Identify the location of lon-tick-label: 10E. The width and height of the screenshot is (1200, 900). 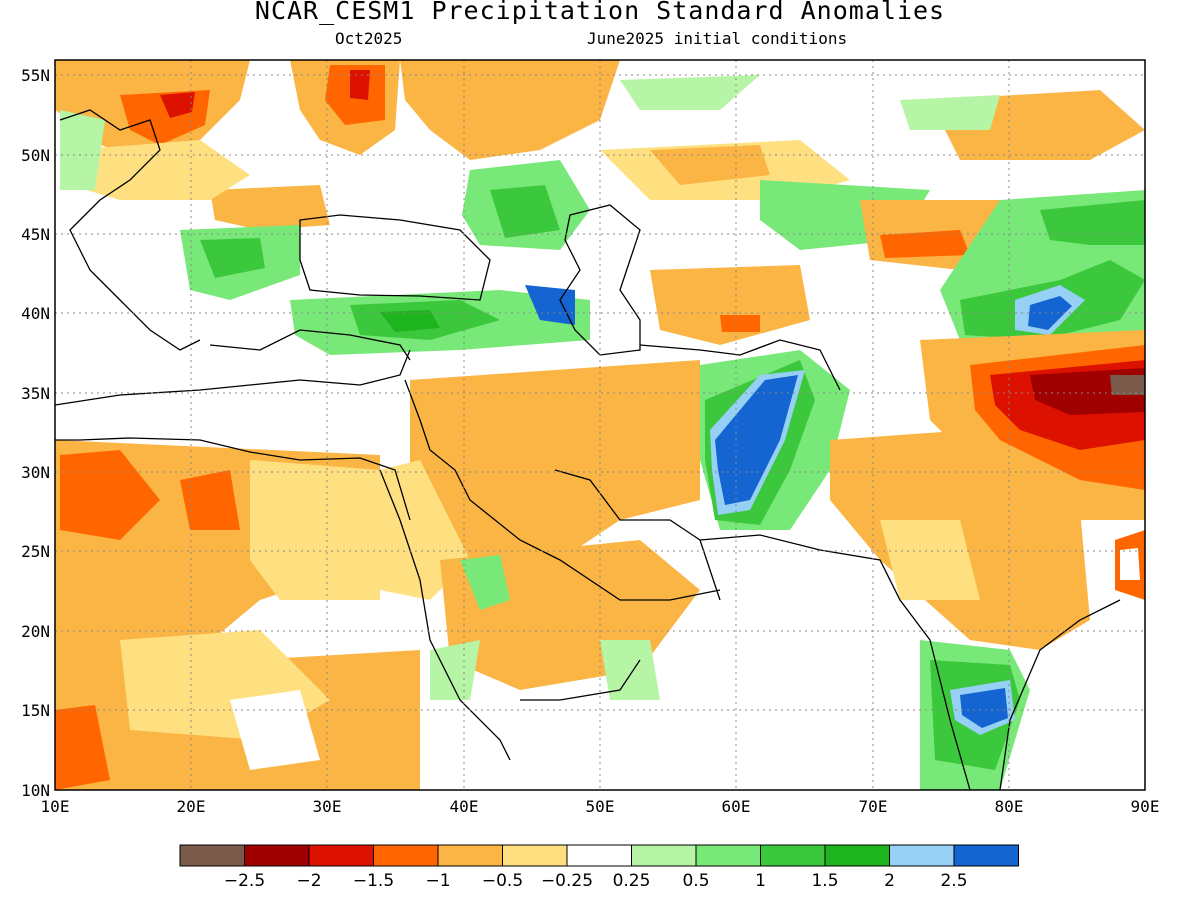
(55, 806).